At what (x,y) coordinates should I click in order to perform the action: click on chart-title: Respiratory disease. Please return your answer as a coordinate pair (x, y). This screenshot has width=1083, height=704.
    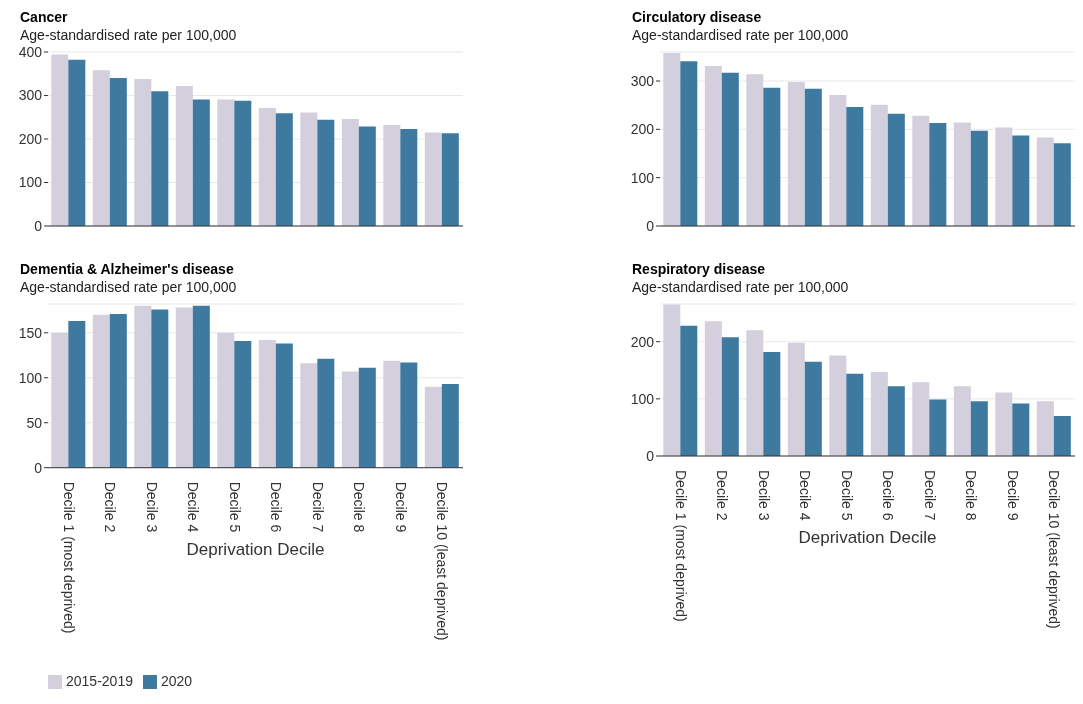
    Looking at the image, I should click on (699, 269).